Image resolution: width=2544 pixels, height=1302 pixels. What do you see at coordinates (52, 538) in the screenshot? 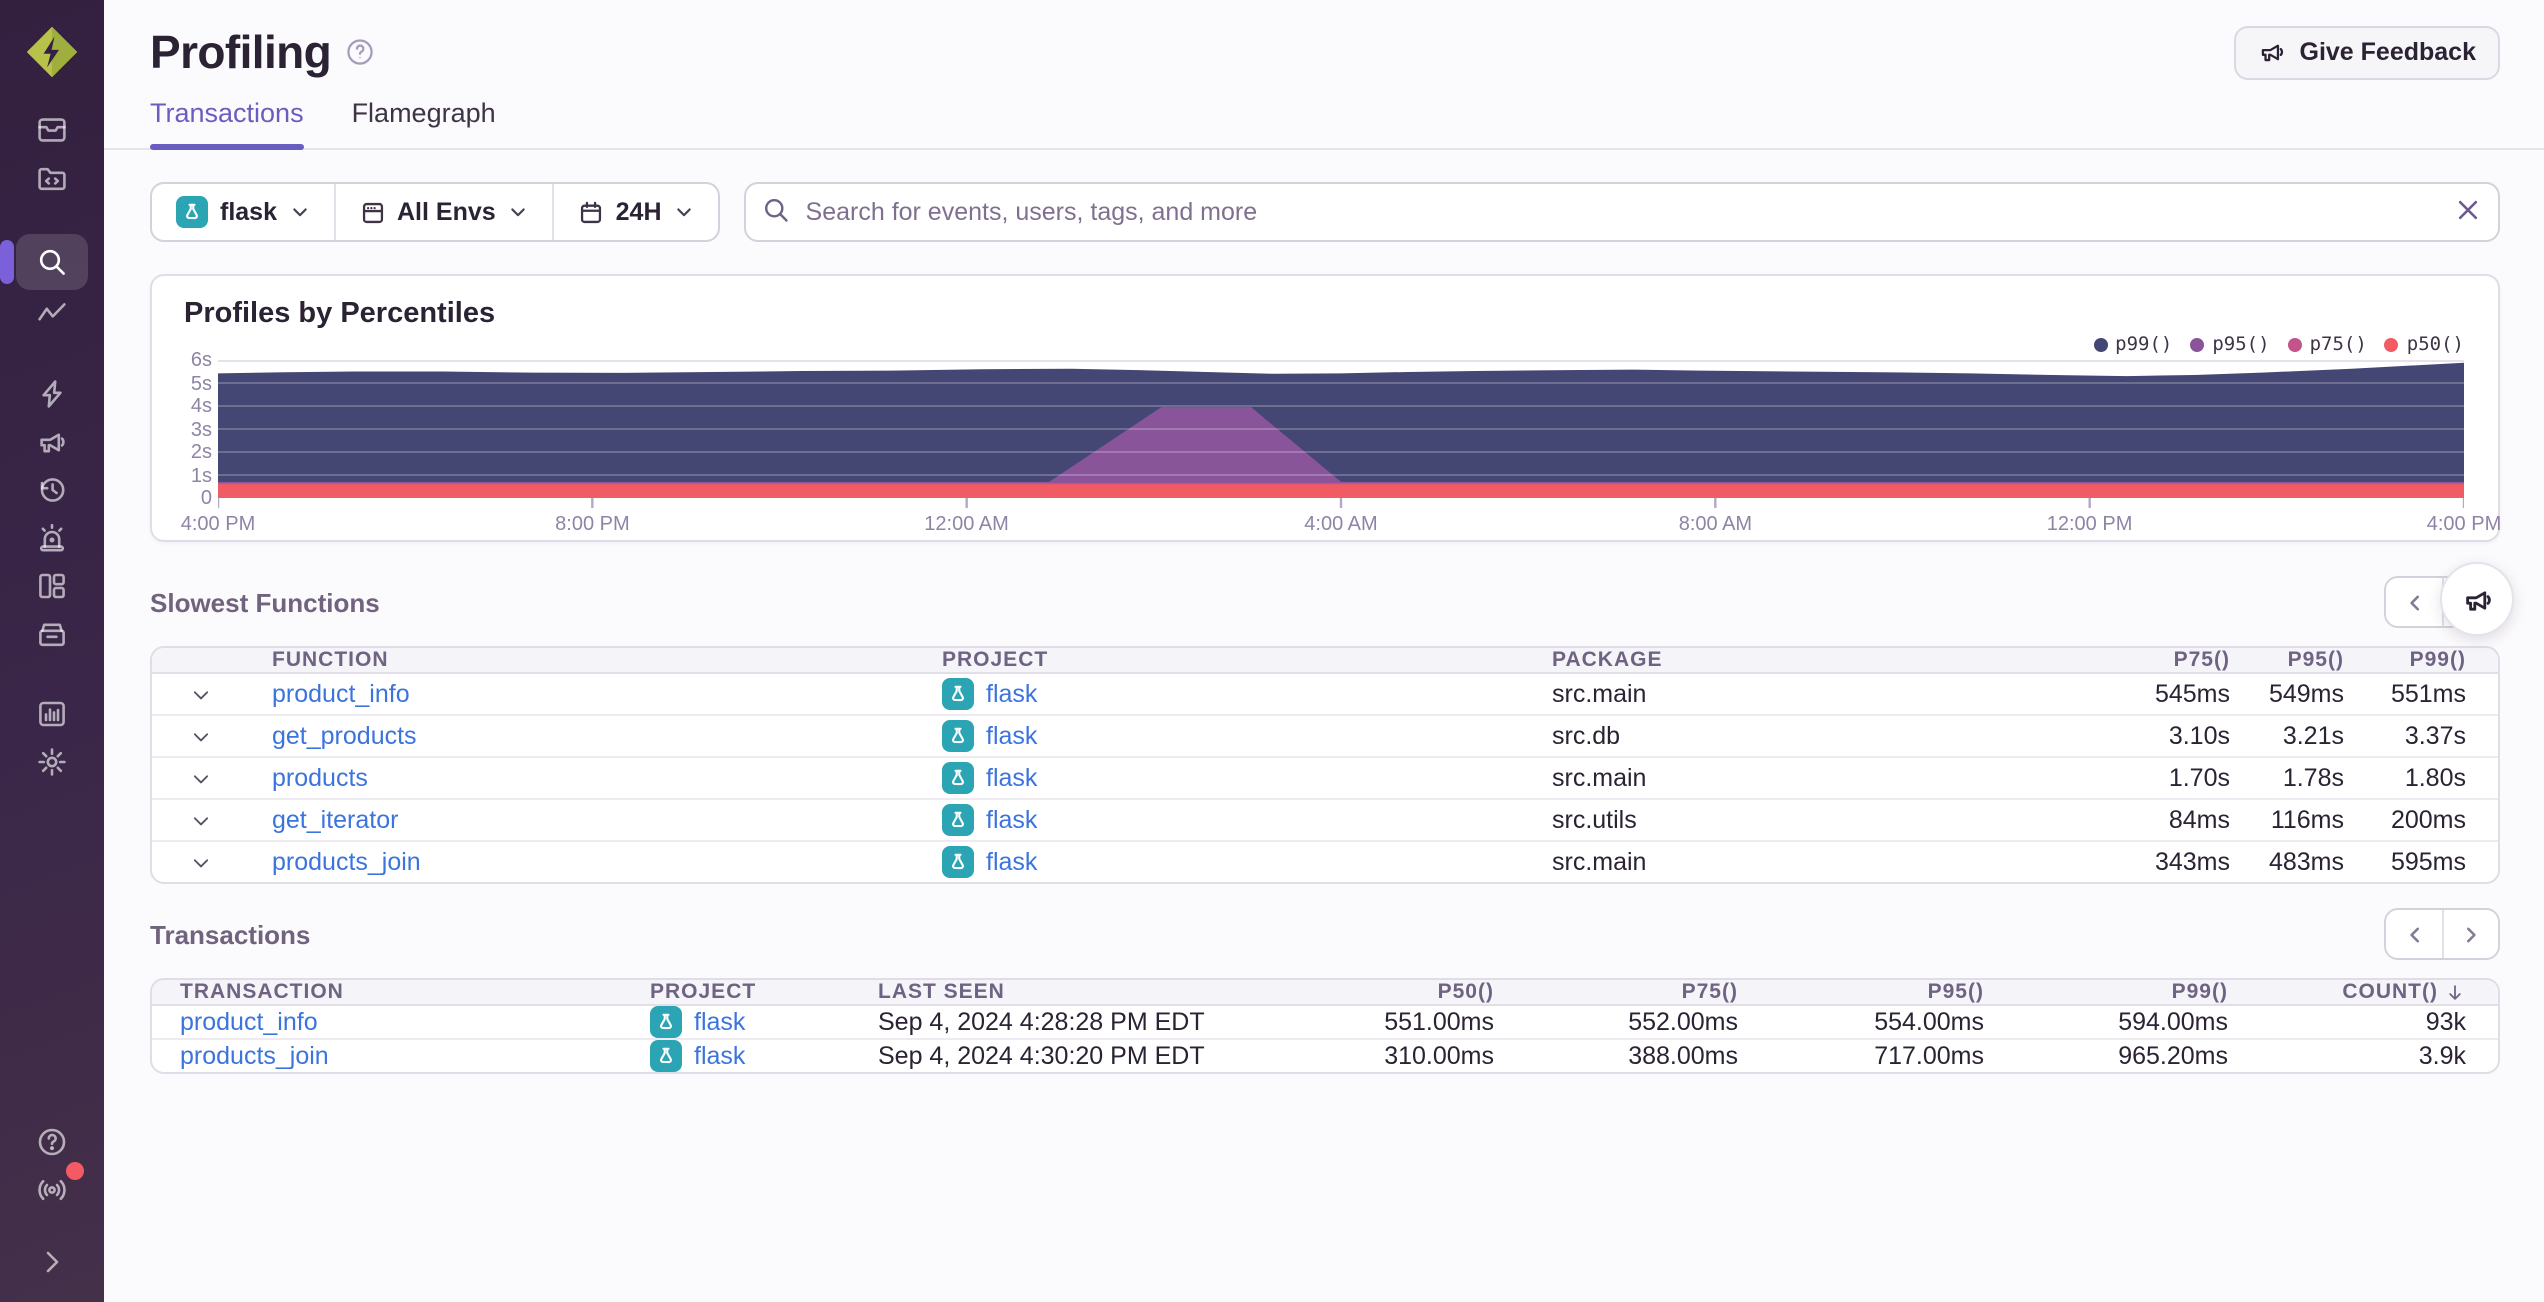
I see `sidebar-item-alerts` at bounding box center [52, 538].